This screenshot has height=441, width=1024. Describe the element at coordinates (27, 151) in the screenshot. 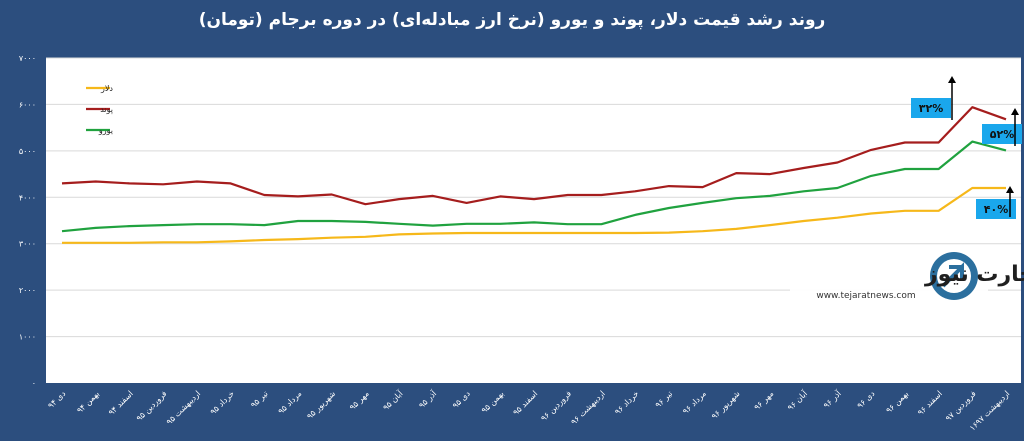

I see `y-tick-label: ۵۰۰۰` at that location.